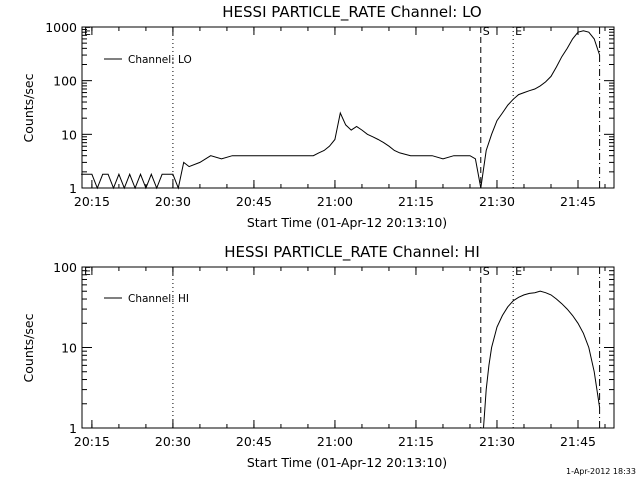 Image resolution: width=640 pixels, height=480 pixels. I want to click on footer-timestamp: 1-Apr-2012 18:33, so click(601, 471).